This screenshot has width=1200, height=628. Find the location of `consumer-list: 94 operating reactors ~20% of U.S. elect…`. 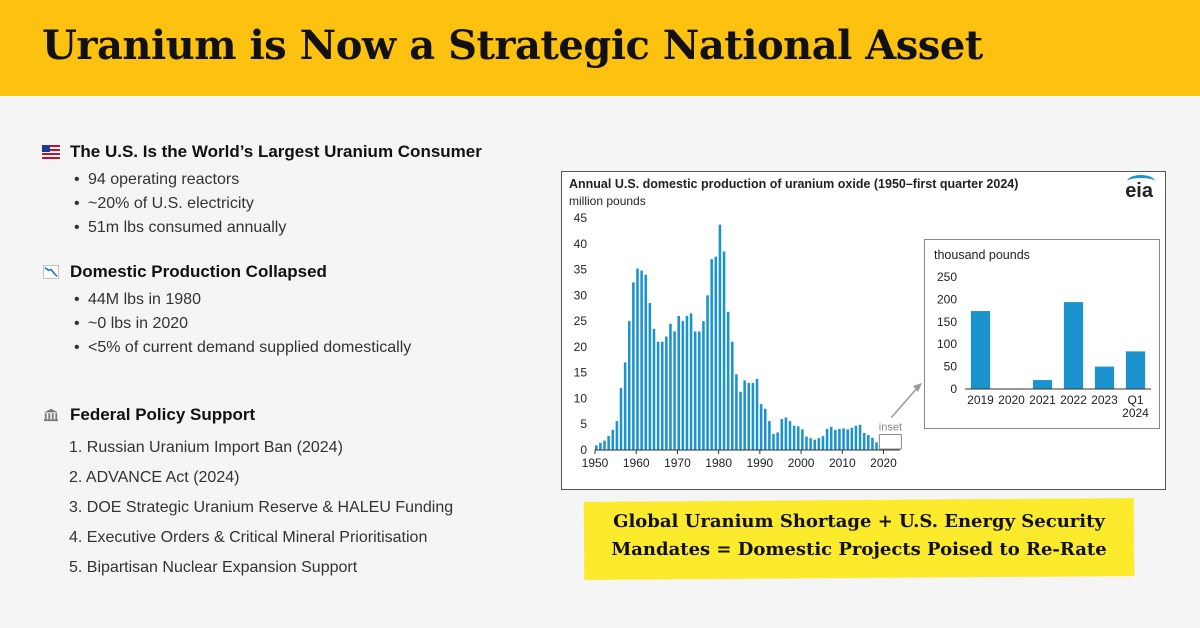

consumer-list: 94 operating reactors ~20% of U.S. elect… is located at coordinates (262, 204).